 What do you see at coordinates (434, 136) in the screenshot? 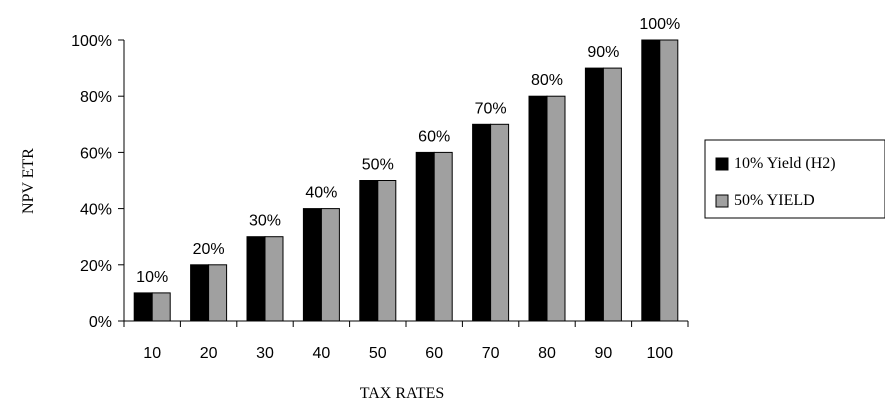
I see `bar-data-label: 60%` at bounding box center [434, 136].